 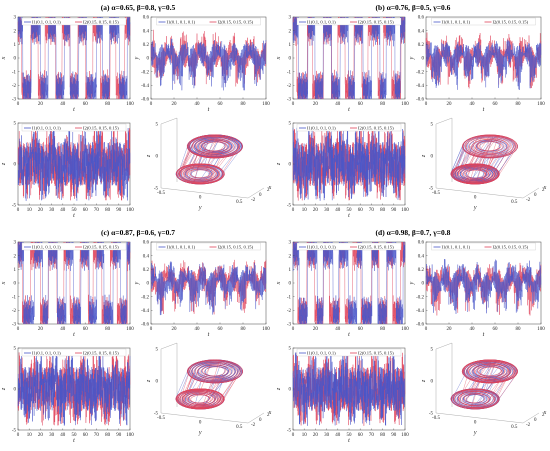 What do you see at coordinates (290, 256) in the screenshot?
I see `y-tick-label: 2` at bounding box center [290, 256].